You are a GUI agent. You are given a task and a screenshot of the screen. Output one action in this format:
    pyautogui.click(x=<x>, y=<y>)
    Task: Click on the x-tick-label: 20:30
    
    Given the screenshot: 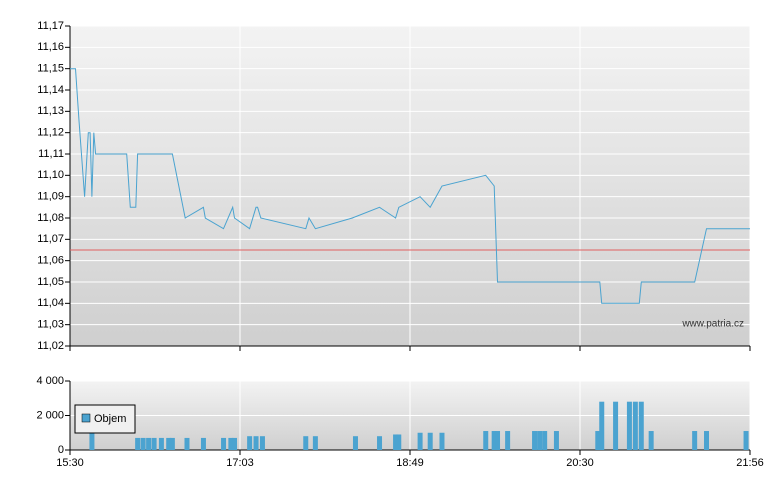 What is the action you would take?
    pyautogui.click(x=580, y=463)
    